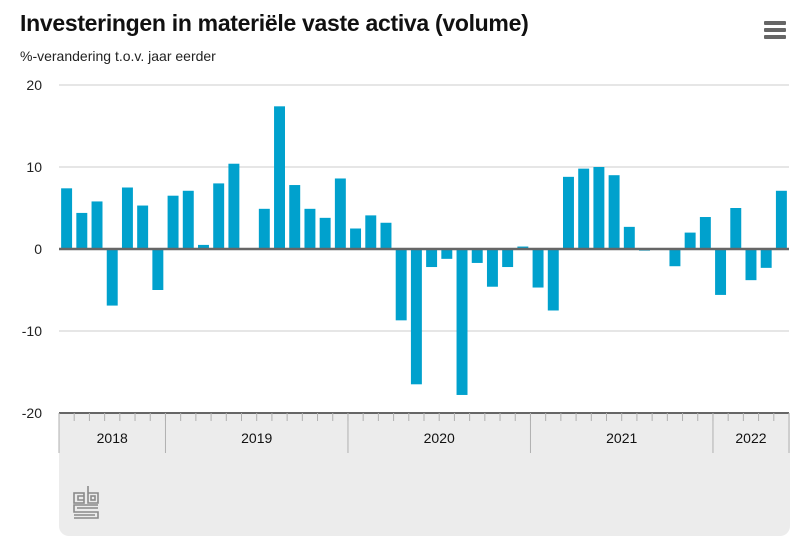  Describe the element at coordinates (86, 502) in the screenshot. I see `cbs-logo-icon` at that location.